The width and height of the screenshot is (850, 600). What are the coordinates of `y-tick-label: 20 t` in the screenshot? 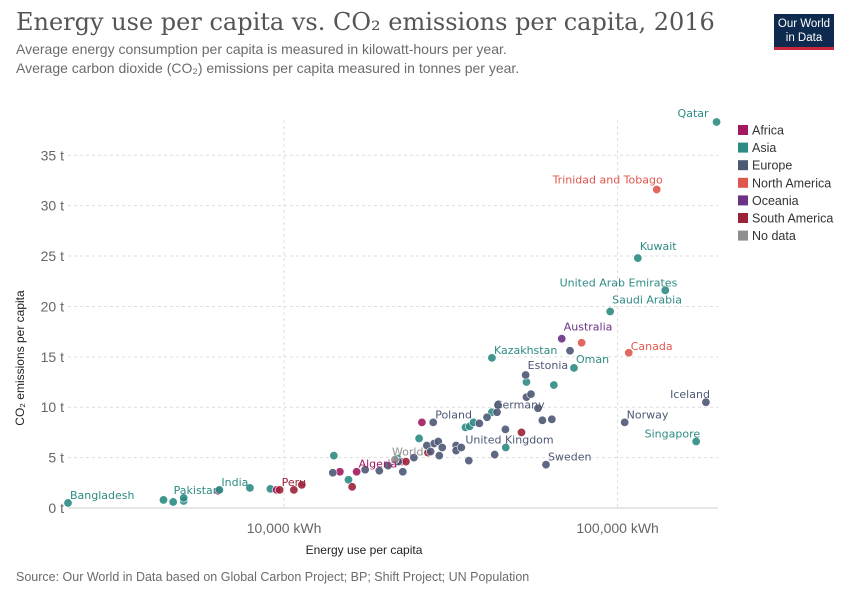 It's located at (52, 306).